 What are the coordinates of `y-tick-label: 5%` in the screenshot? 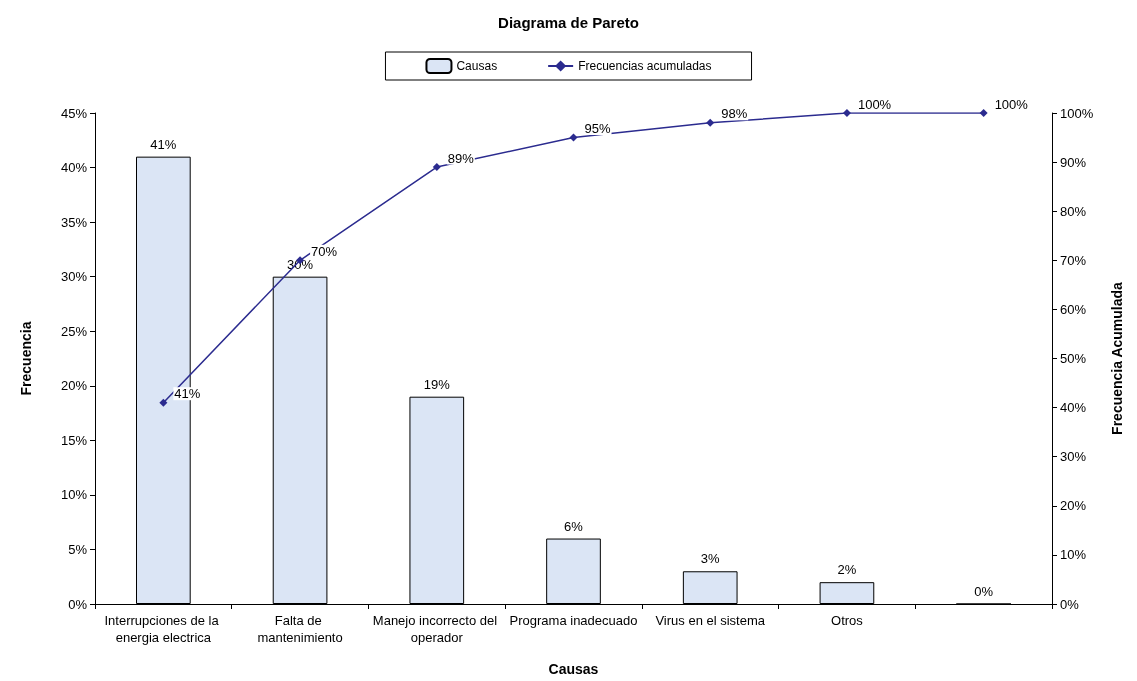 It's located at (78, 549).